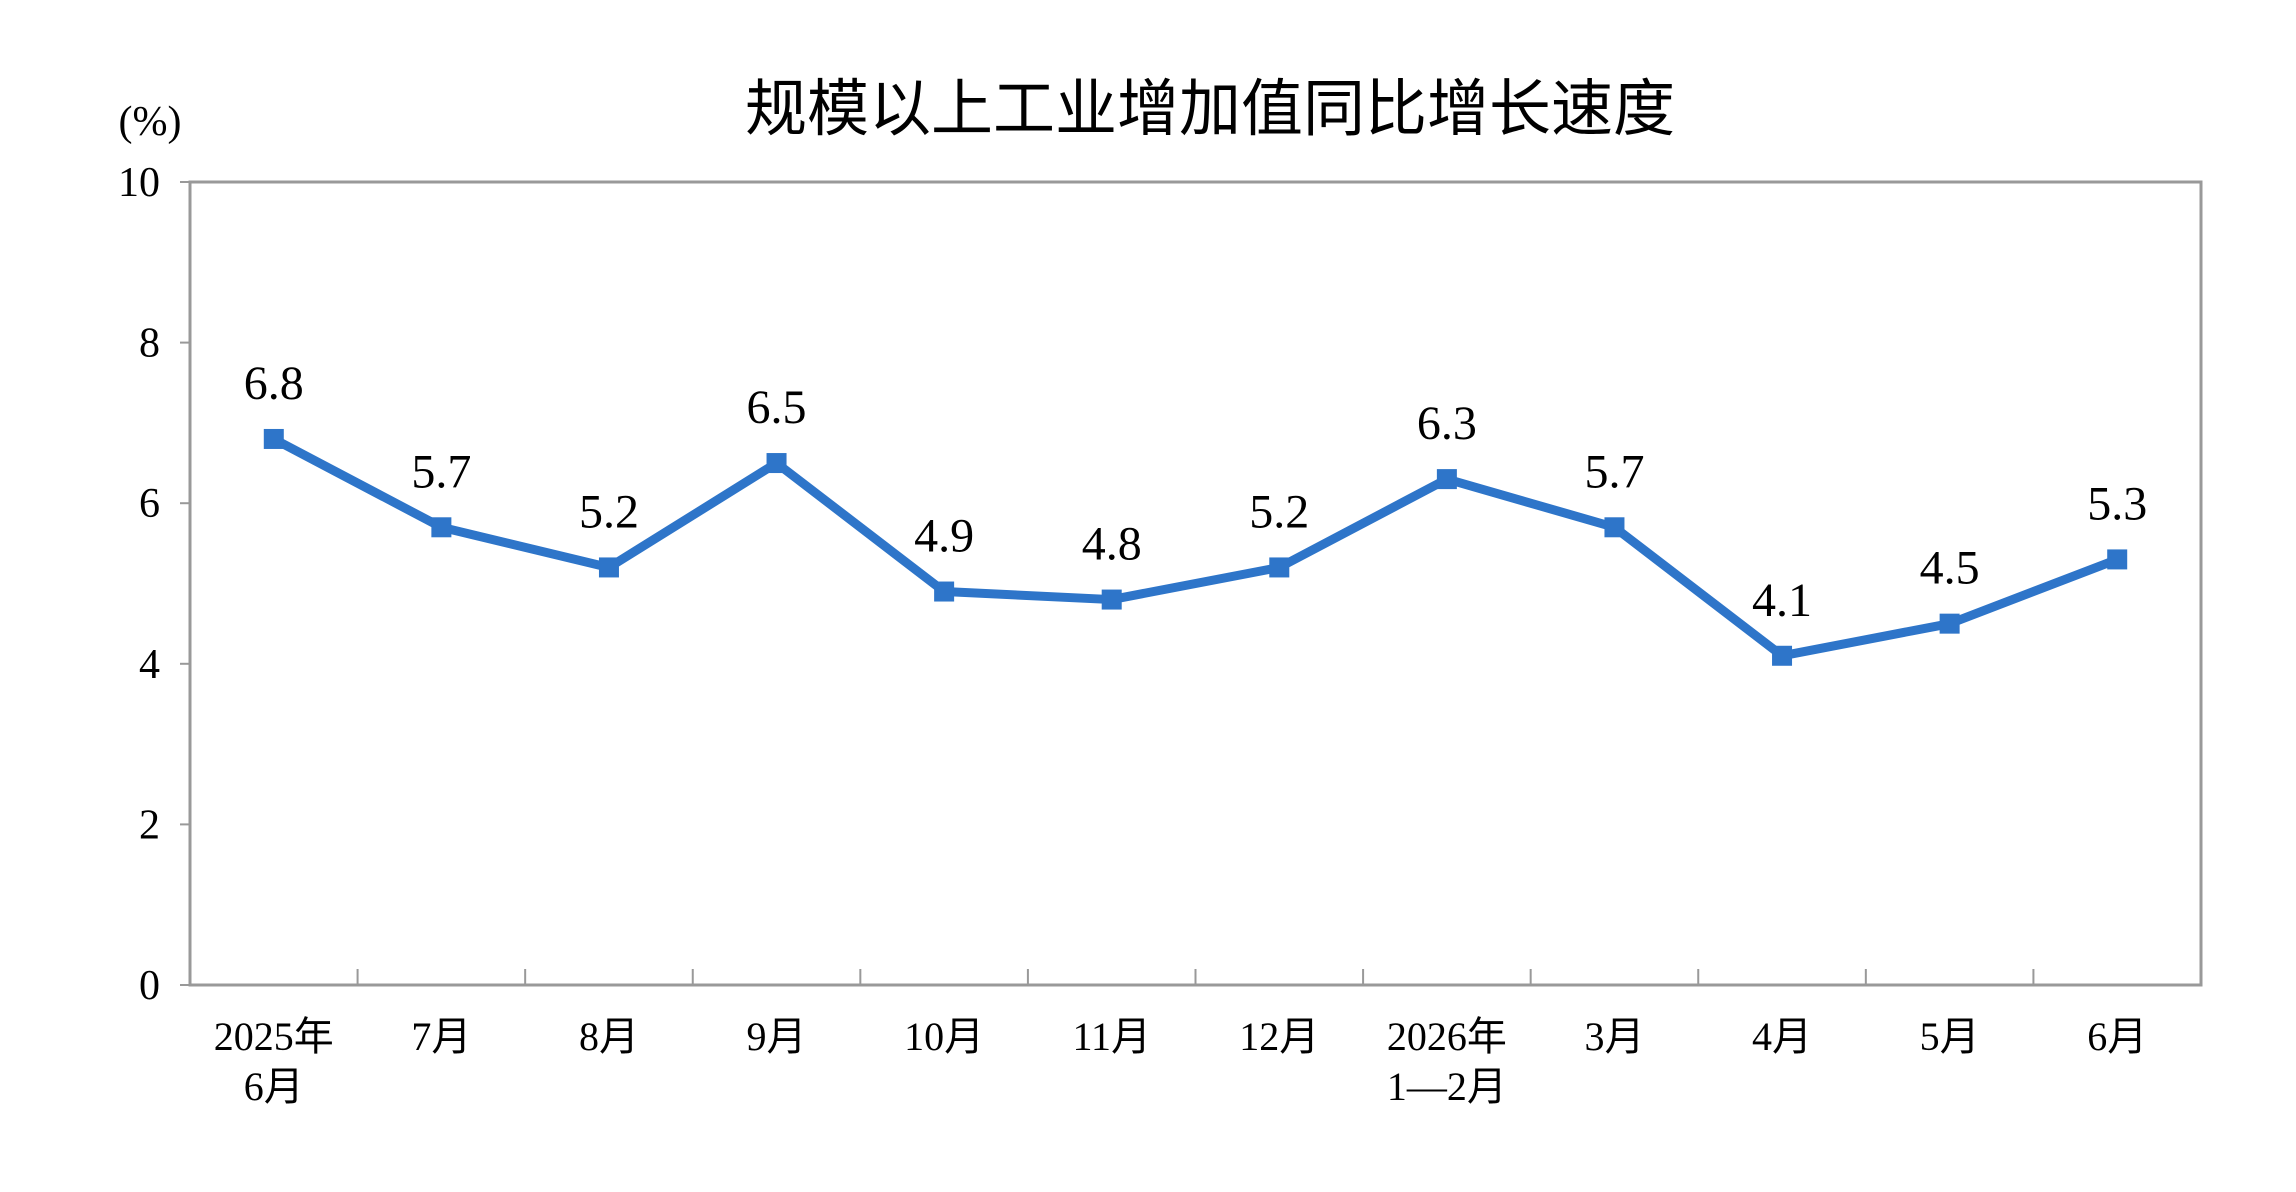  I want to click on data-value-label: 4.9, so click(944, 536).